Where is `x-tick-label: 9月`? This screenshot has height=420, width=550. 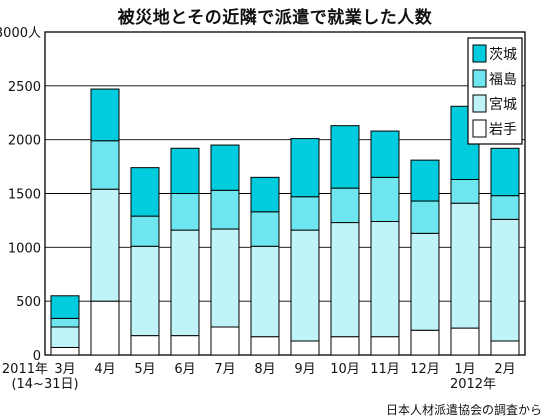
x-tick-label: 9月 is located at coordinates (304, 369).